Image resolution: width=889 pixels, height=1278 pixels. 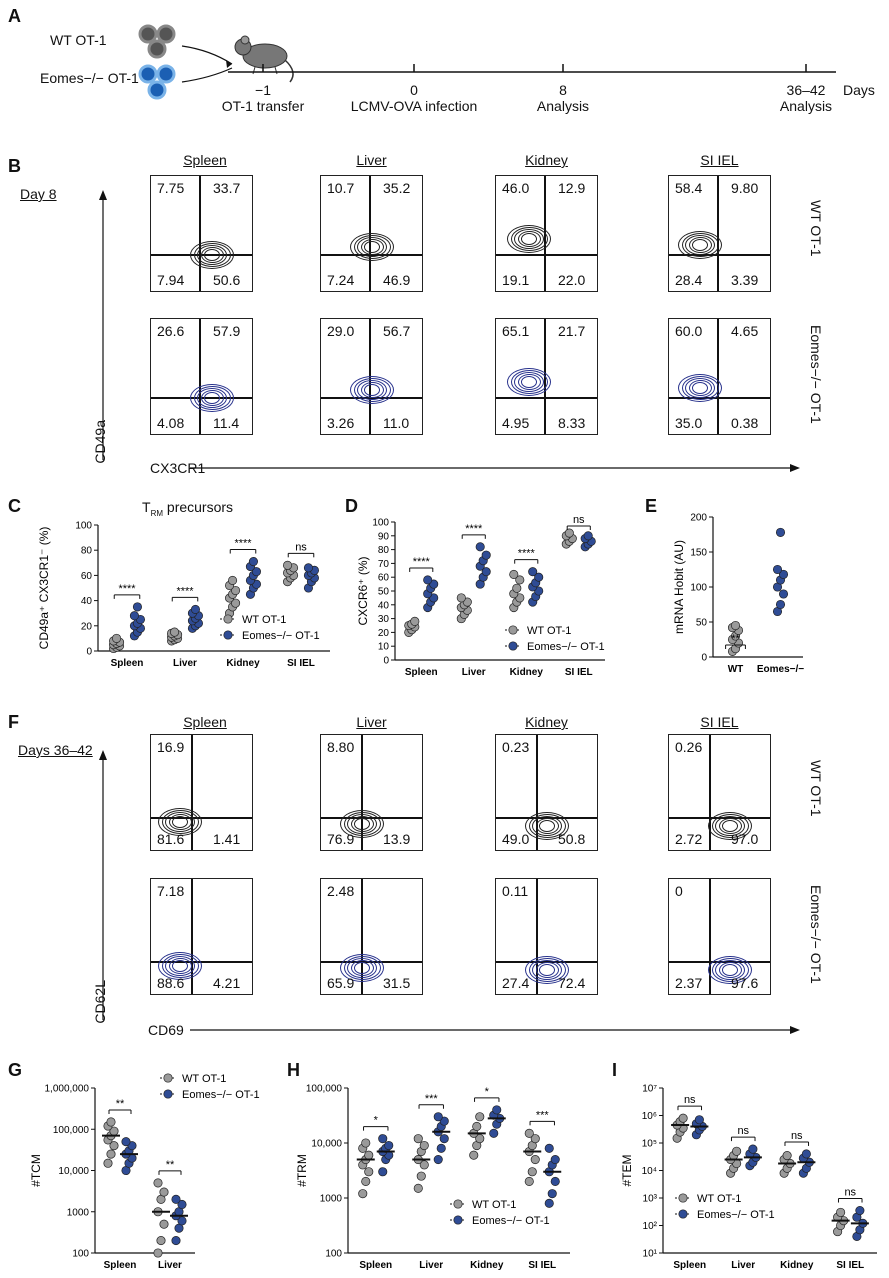 What do you see at coordinates (649, 1116) in the screenshot?
I see `y-tick-label: 10⁶` at bounding box center [649, 1116].